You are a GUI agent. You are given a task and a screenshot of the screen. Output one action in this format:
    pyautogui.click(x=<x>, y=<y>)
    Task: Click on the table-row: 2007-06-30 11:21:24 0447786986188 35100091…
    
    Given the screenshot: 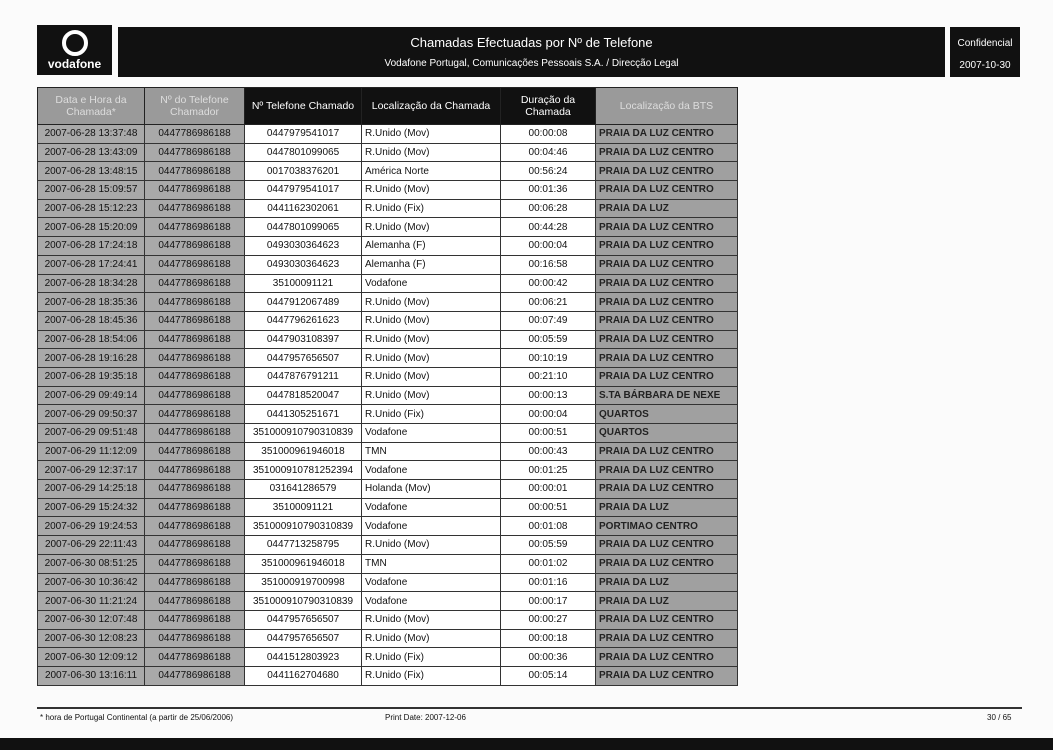 What is the action you would take?
    pyautogui.click(x=387, y=601)
    